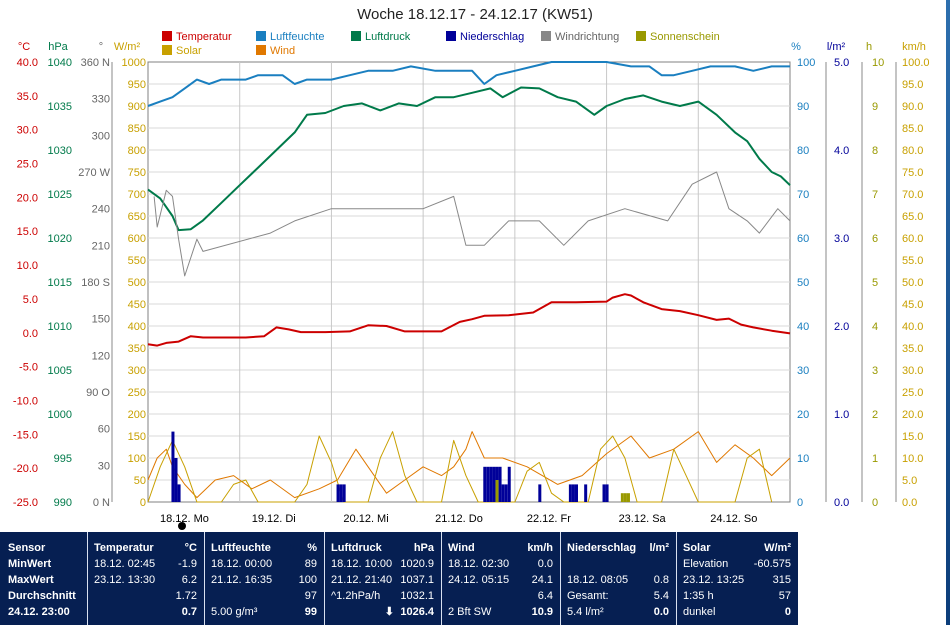 The width and height of the screenshot is (950, 625). I want to click on temp-axis-tick: 20.0, so click(27, 198).